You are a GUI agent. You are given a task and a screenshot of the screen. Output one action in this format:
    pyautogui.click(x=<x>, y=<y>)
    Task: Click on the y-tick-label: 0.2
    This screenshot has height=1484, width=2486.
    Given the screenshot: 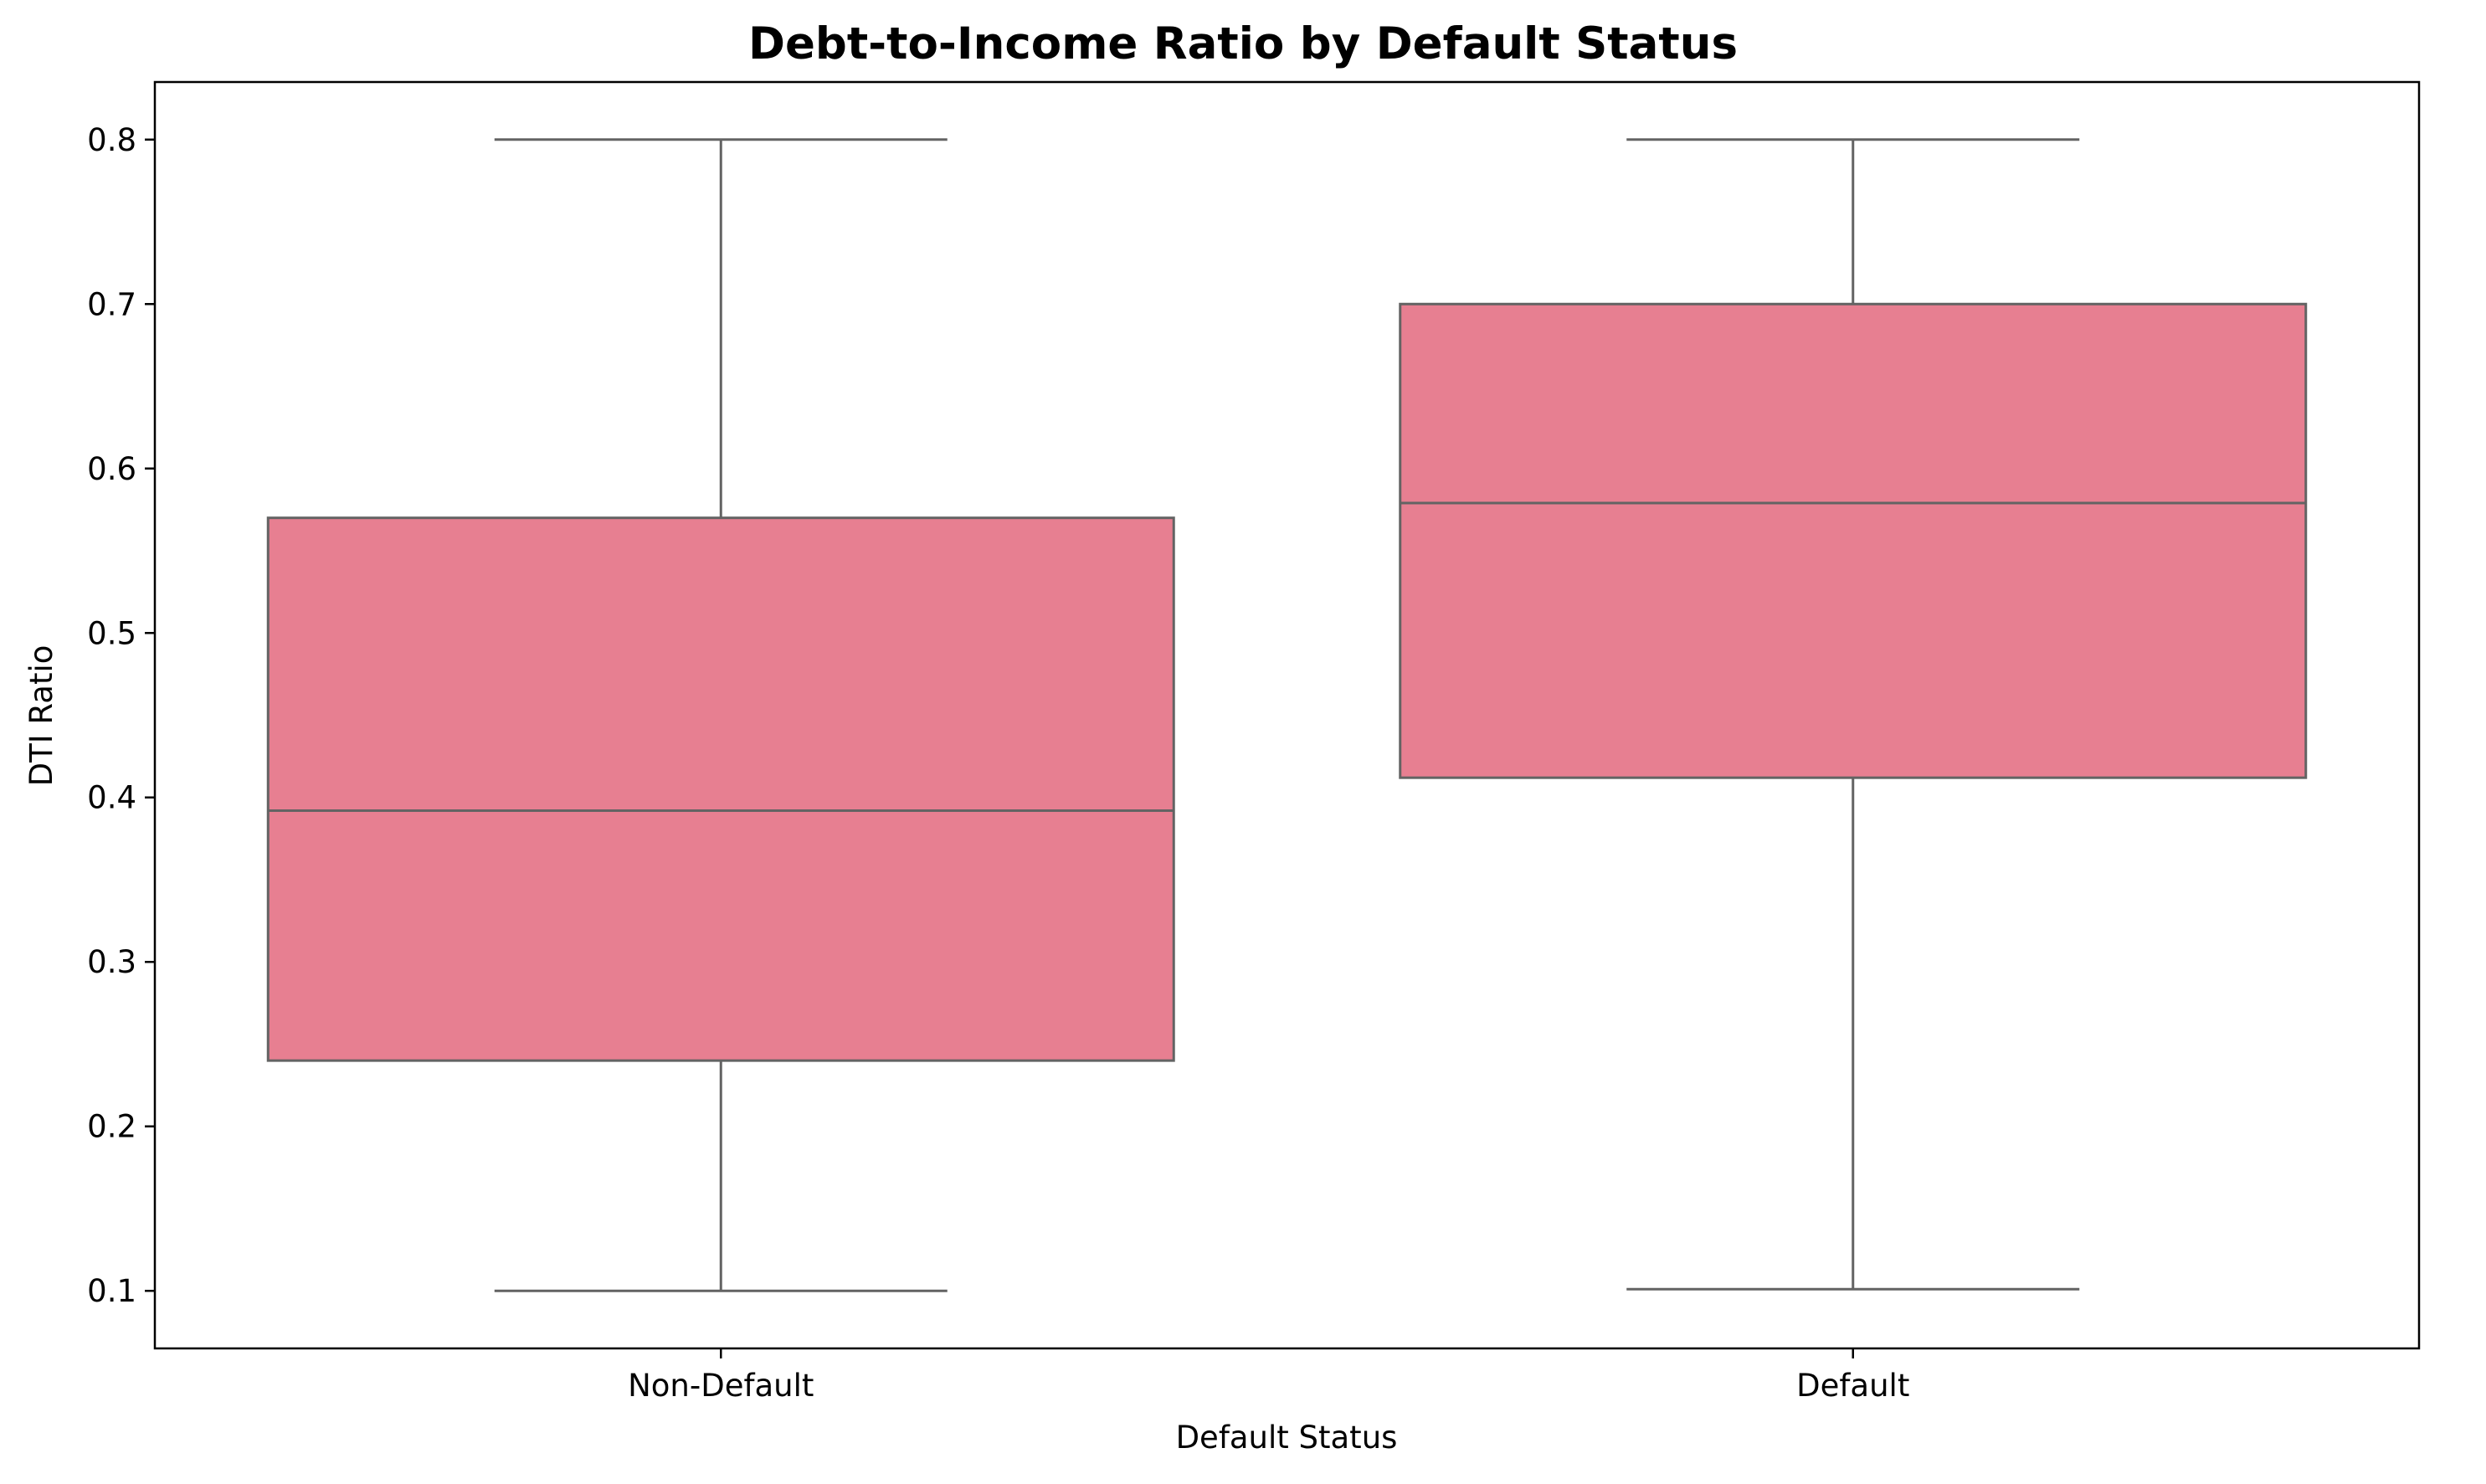 What is the action you would take?
    pyautogui.click(x=112, y=1127)
    